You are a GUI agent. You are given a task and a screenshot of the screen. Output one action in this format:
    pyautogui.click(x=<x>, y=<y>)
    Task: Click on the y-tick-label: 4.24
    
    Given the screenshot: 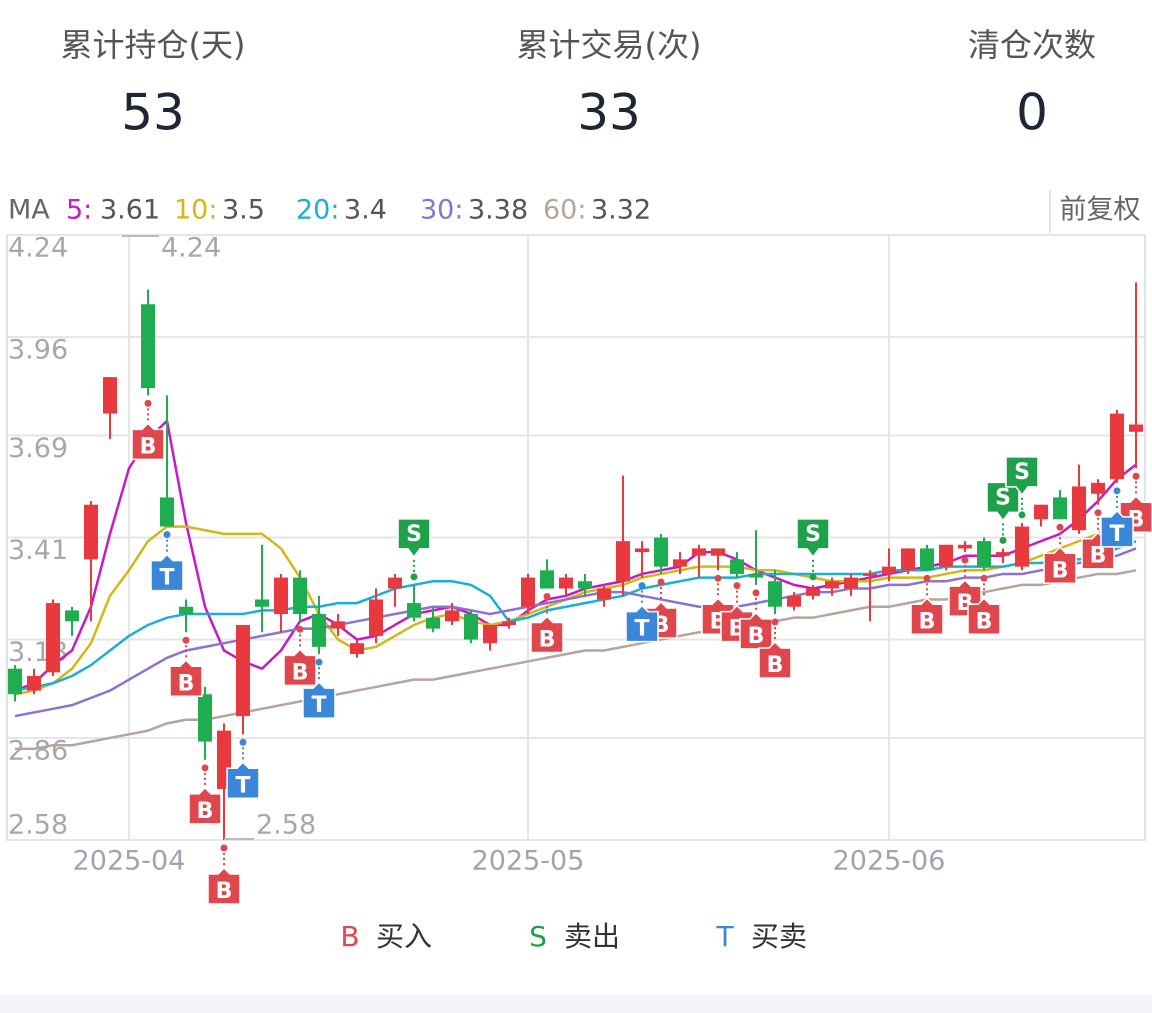 What is the action you would take?
    pyautogui.click(x=38, y=248)
    